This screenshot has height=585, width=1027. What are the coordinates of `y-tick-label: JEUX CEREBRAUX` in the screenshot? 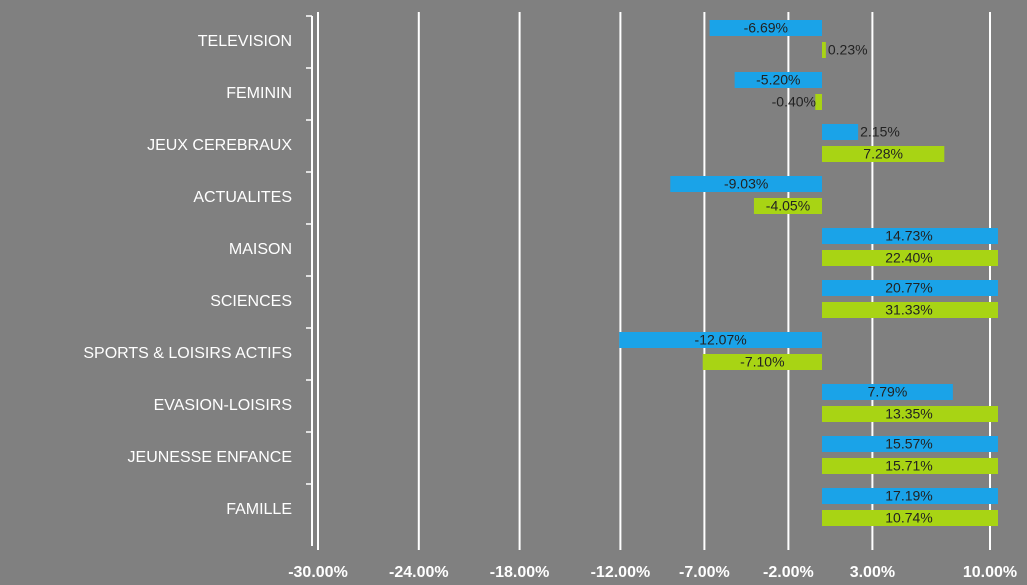 It's located at (219, 145).